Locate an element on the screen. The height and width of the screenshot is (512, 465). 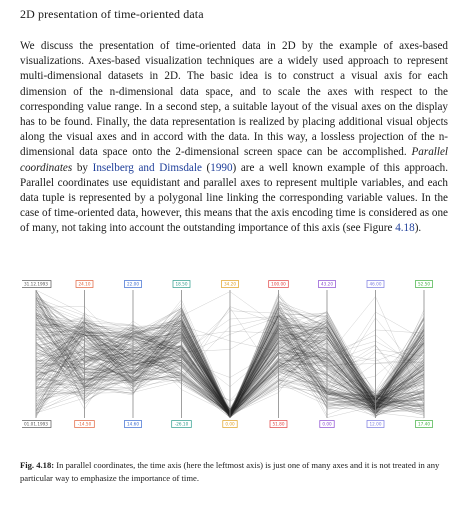
axis-label-top: 24.10 is located at coordinates (85, 284).